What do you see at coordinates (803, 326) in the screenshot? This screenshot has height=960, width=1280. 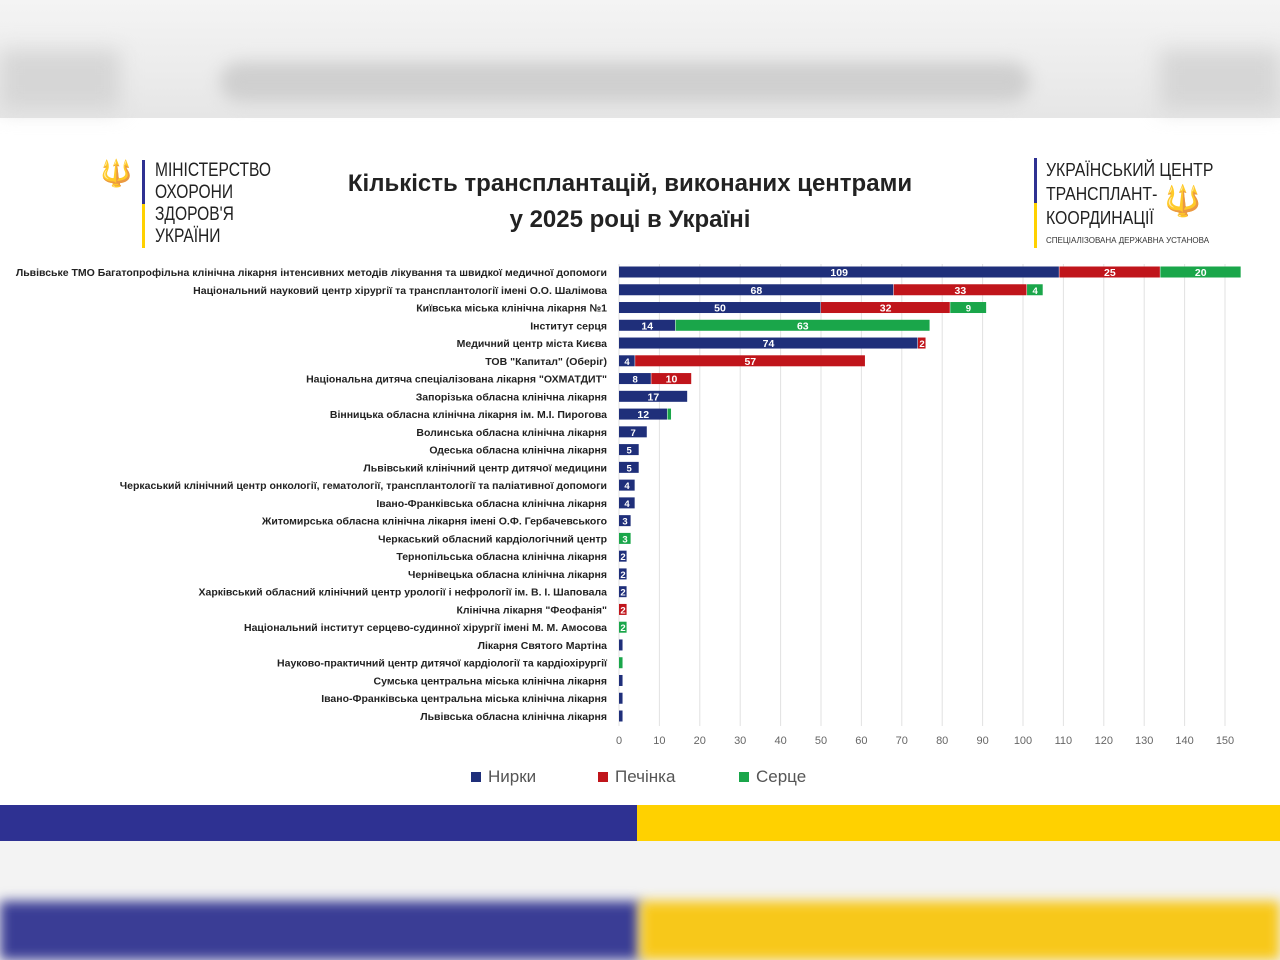 I see `data-label: 63` at bounding box center [803, 326].